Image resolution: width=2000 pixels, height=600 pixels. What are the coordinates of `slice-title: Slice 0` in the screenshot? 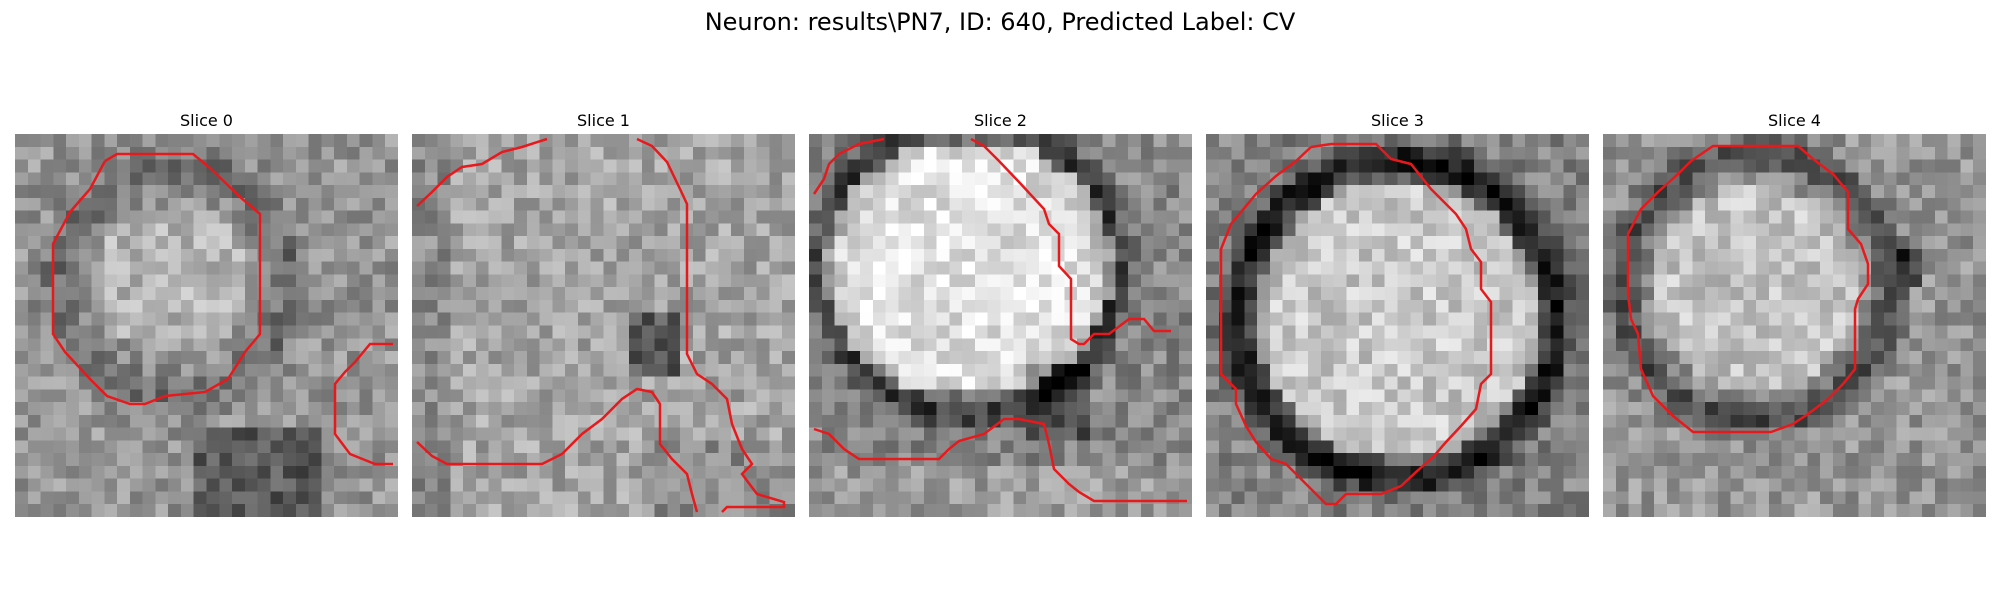 It's located at (206, 120).